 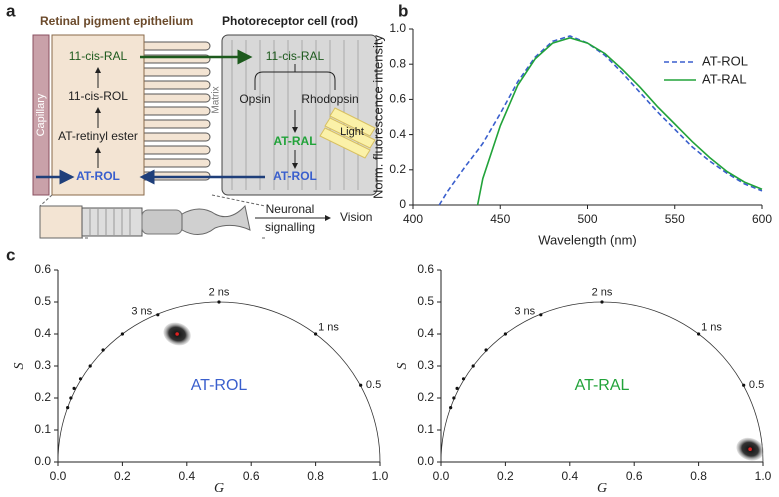 I want to click on outer-segment-mini, so click(x=112, y=222).